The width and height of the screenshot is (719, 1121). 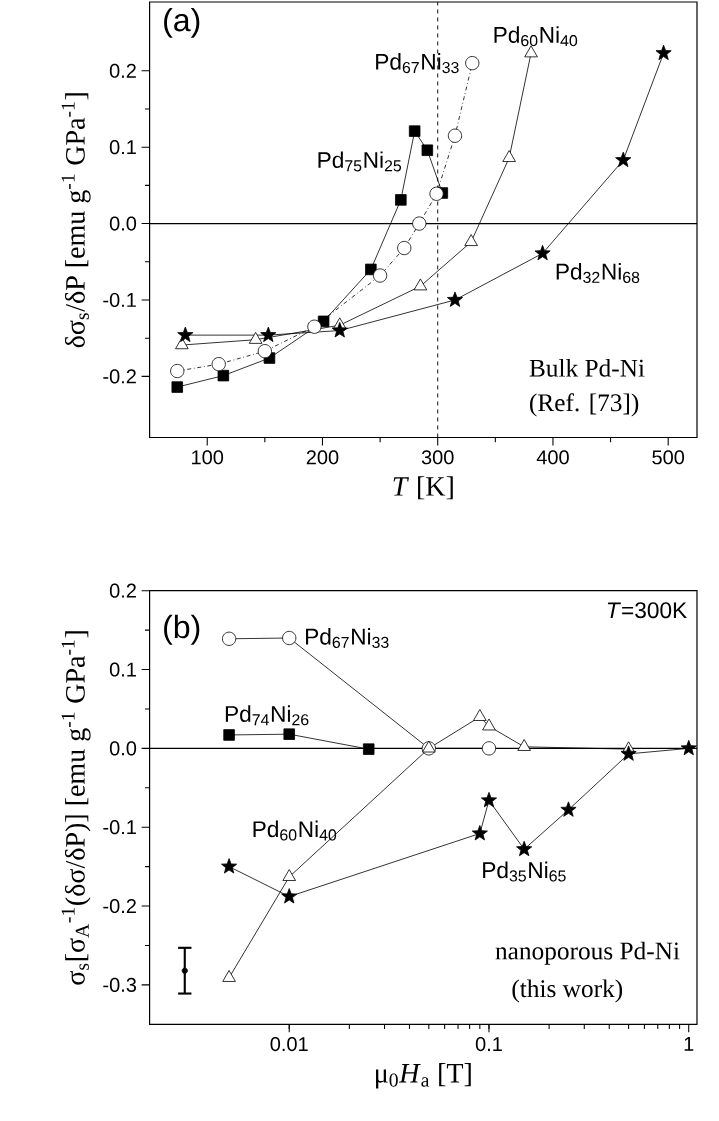 I want to click on series-label: Pd$_{74}$Ni$_{26}$, so click(x=267, y=715).